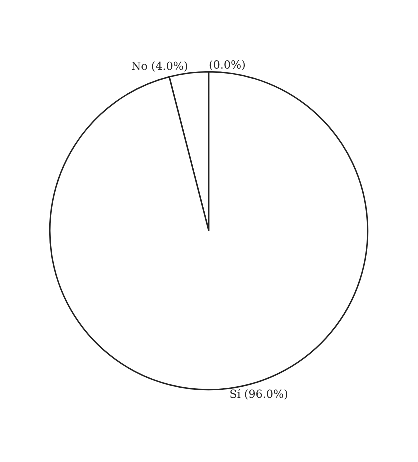 Image resolution: width=418 pixels, height=462 pixels. I want to click on text: (0.0%), so click(228, 65).